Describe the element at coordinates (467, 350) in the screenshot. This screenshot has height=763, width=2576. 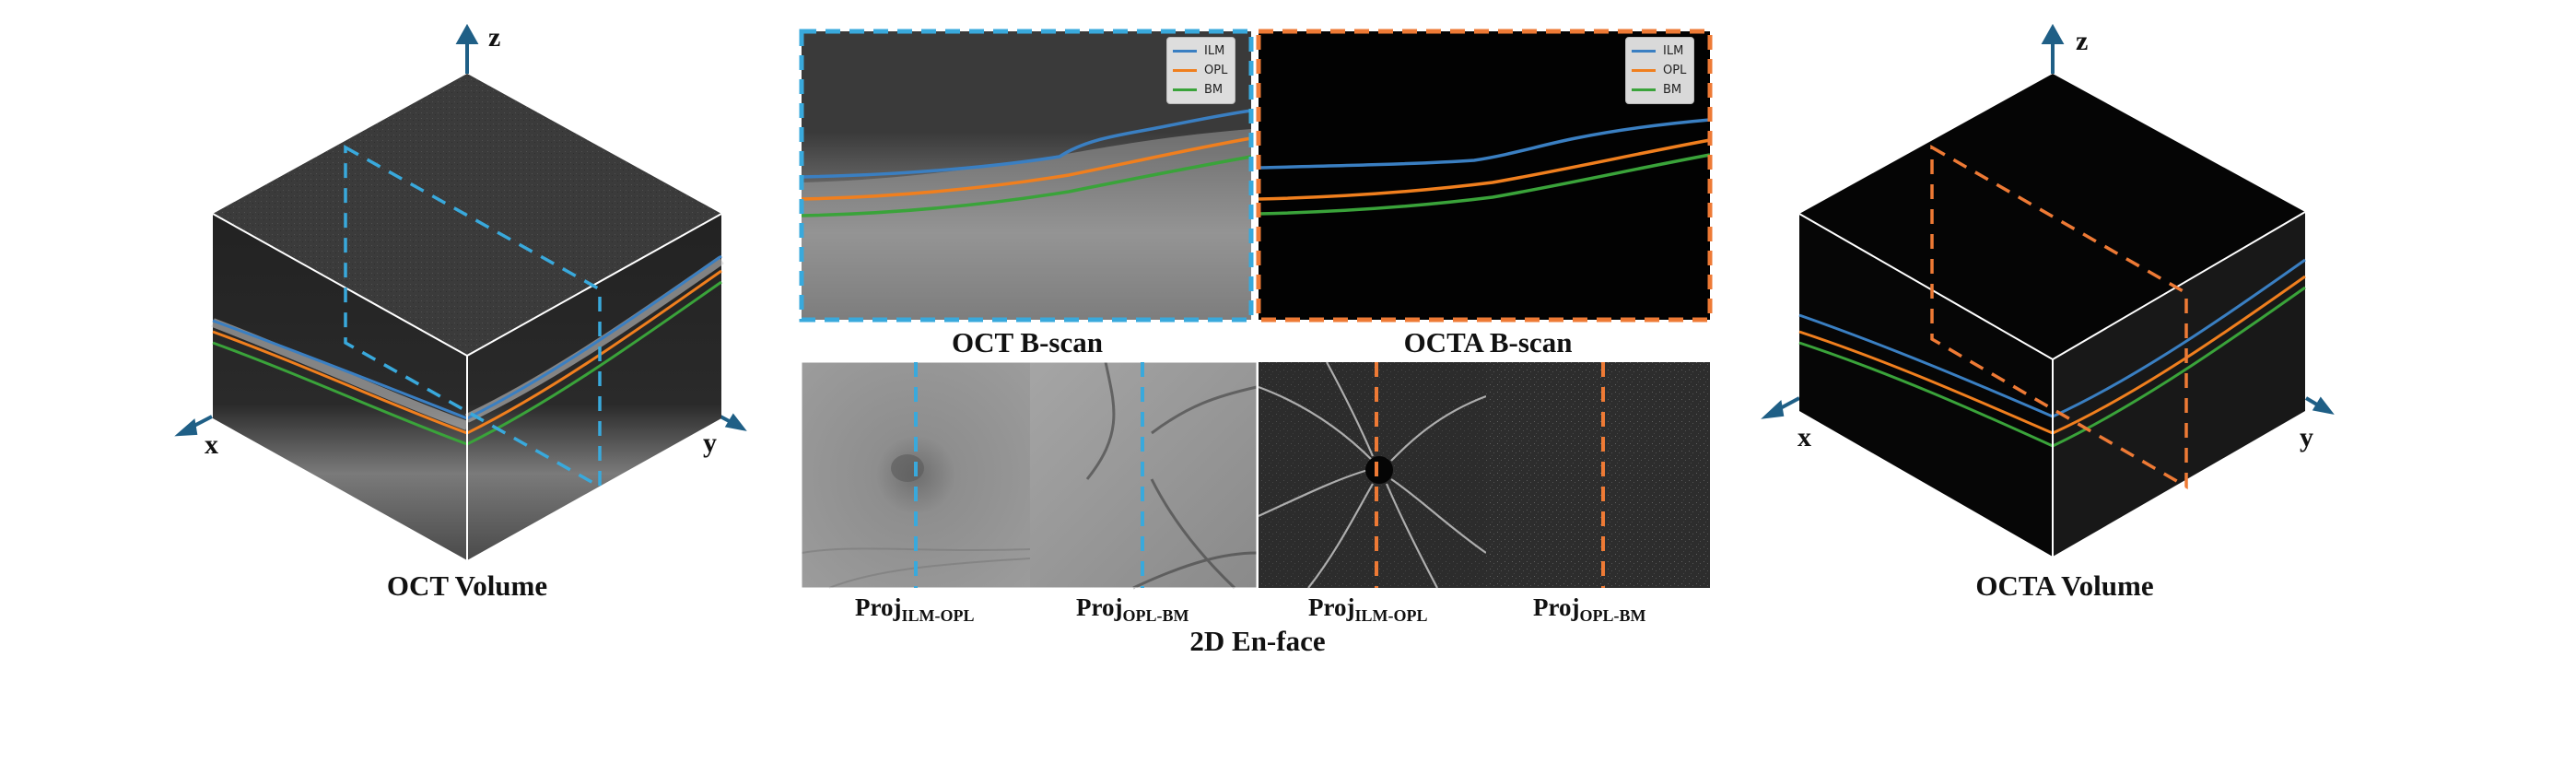
I see `oct-layer-lines` at that location.